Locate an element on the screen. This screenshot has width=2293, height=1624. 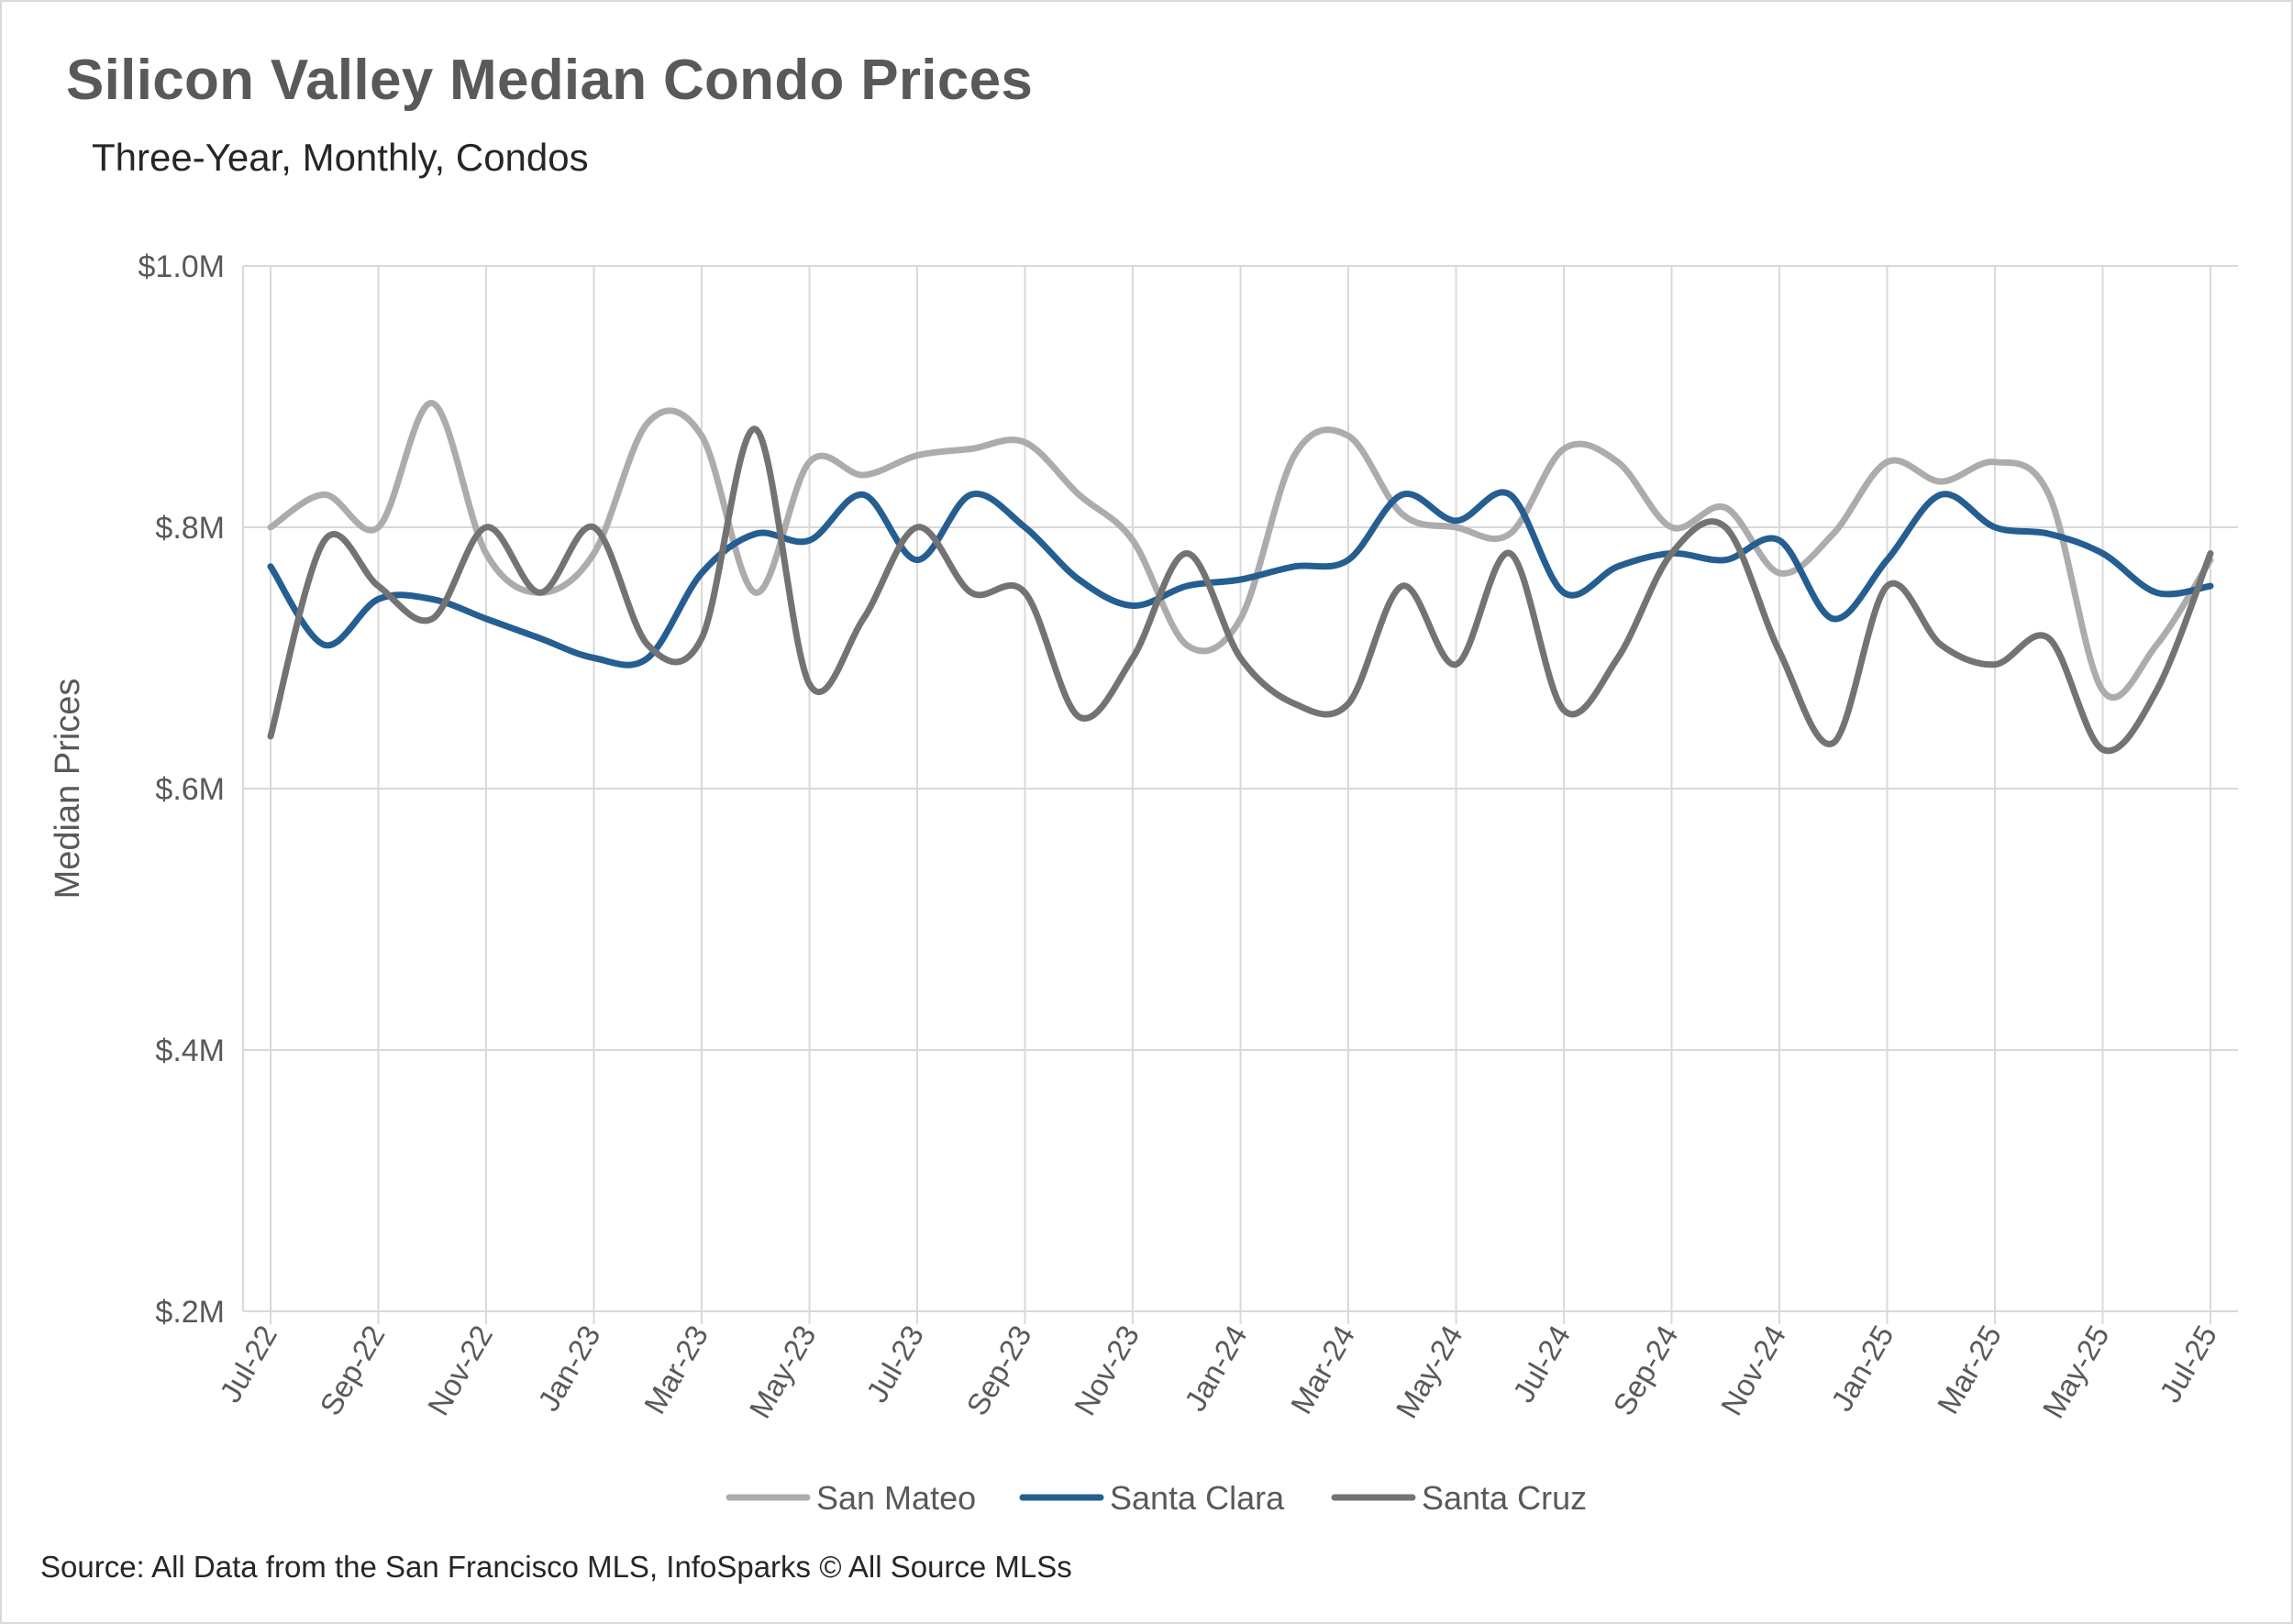
series-line-santa-clara is located at coordinates (1240, 578).